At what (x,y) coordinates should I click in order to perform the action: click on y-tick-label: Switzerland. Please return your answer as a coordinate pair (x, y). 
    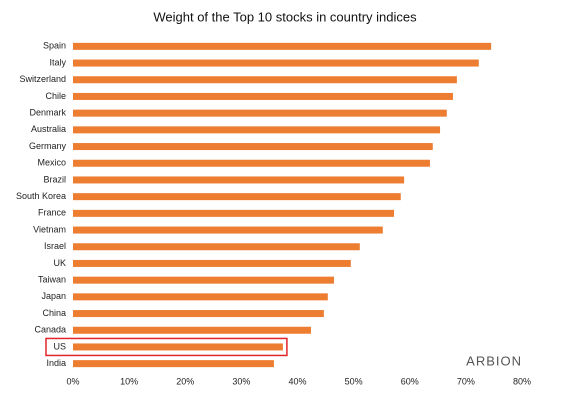
    Looking at the image, I should click on (42, 79).